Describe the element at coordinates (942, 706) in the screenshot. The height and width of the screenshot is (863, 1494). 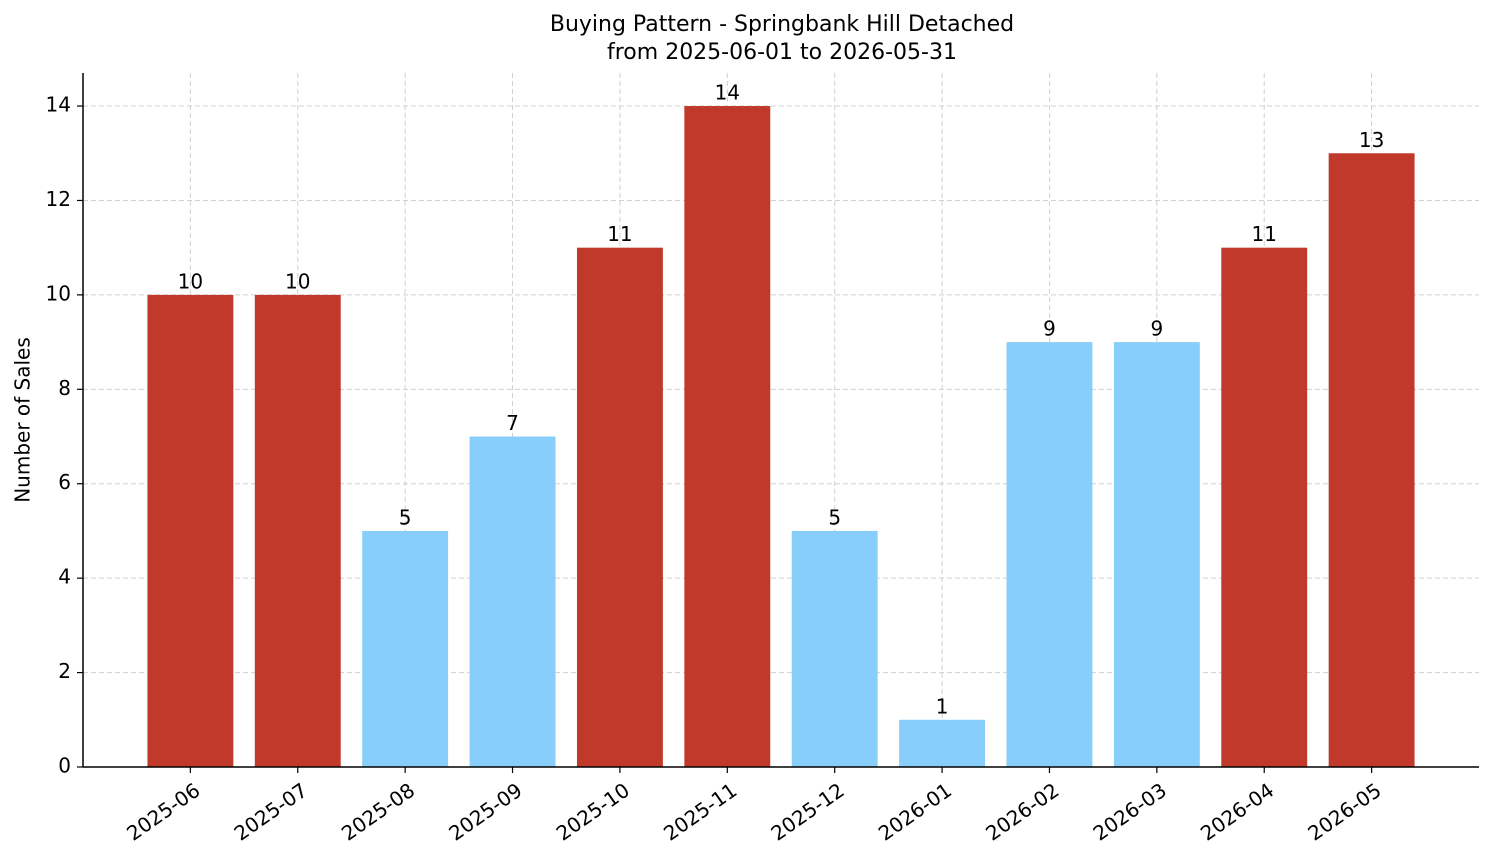
I see `data-label: 1` at that location.